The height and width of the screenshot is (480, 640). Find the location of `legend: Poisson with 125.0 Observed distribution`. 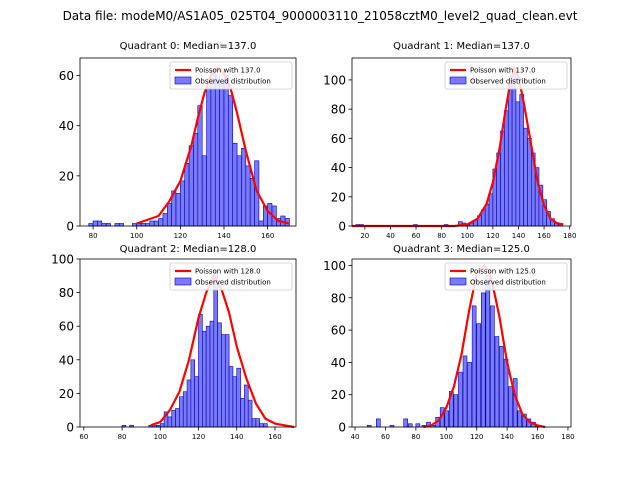

legend: Poisson with 125.0 Observed distribution is located at coordinates (506, 276).